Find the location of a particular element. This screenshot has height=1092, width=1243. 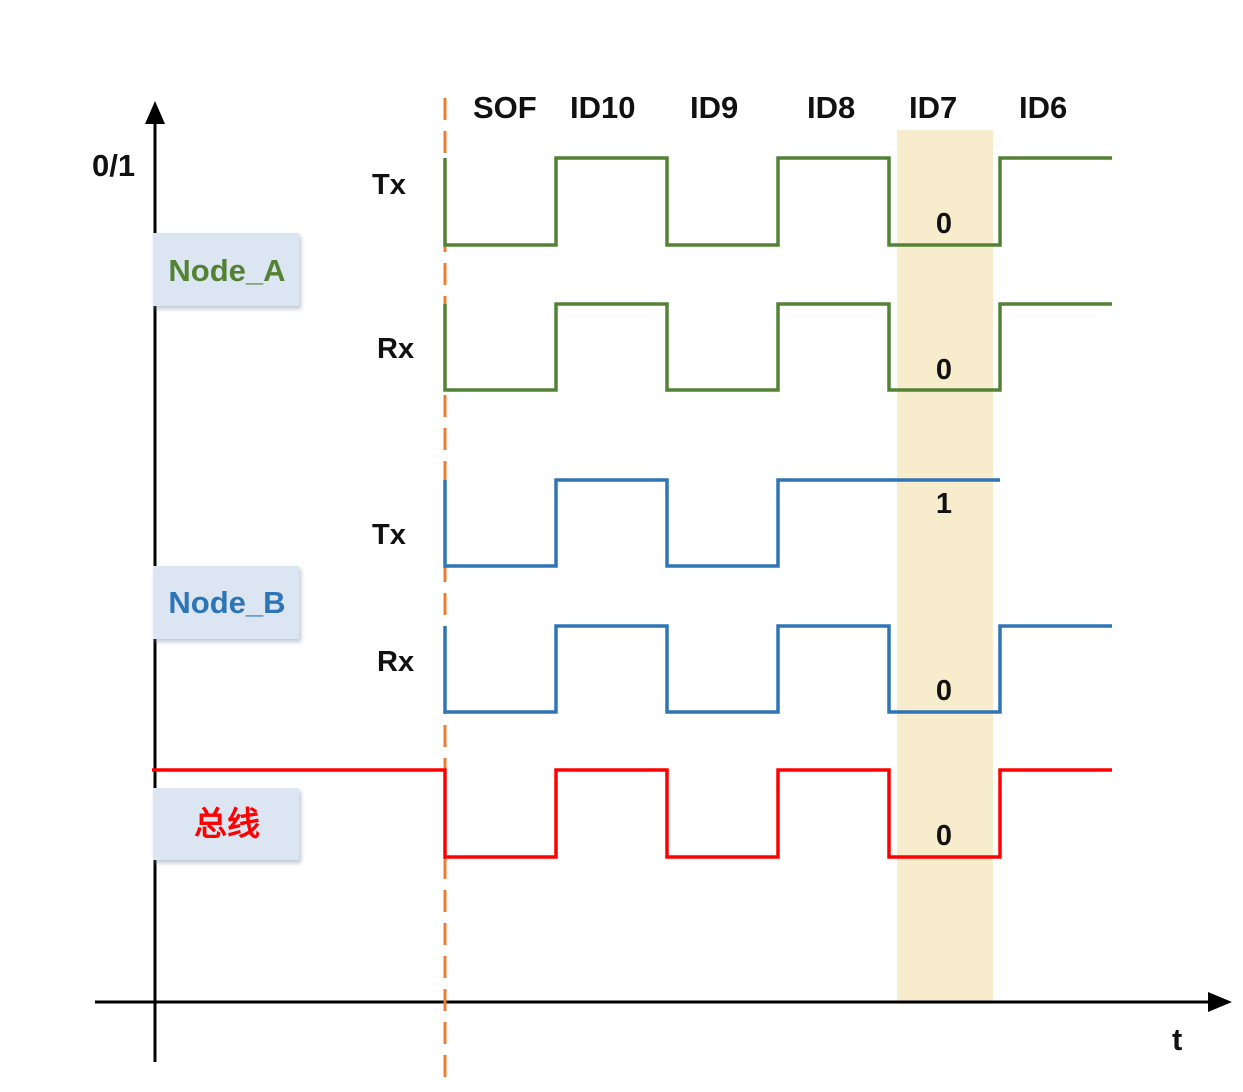

node-a-label-box: Node_A is located at coordinates (226, 269).